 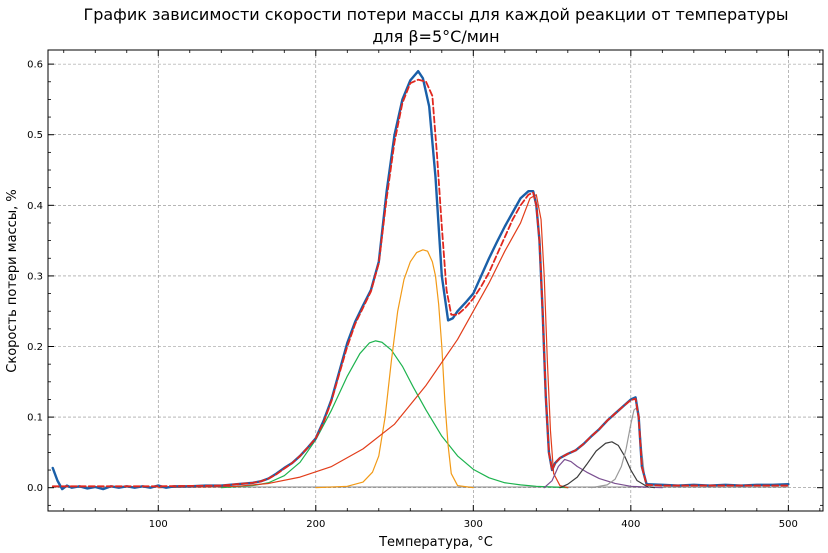 What do you see at coordinates (35, 206) in the screenshot?
I see `y-tick-label: 0.4` at bounding box center [35, 206].